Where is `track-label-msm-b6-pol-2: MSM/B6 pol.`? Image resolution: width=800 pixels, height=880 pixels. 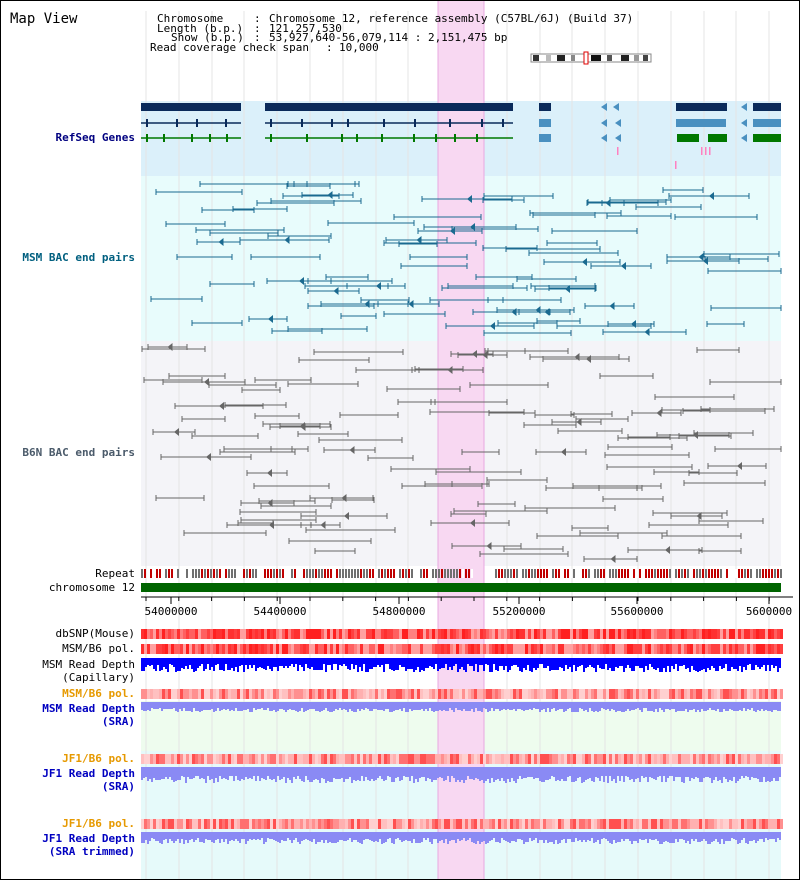 track-label-msm-b6-pol-2: MSM/B6 pol. is located at coordinates (98, 693).